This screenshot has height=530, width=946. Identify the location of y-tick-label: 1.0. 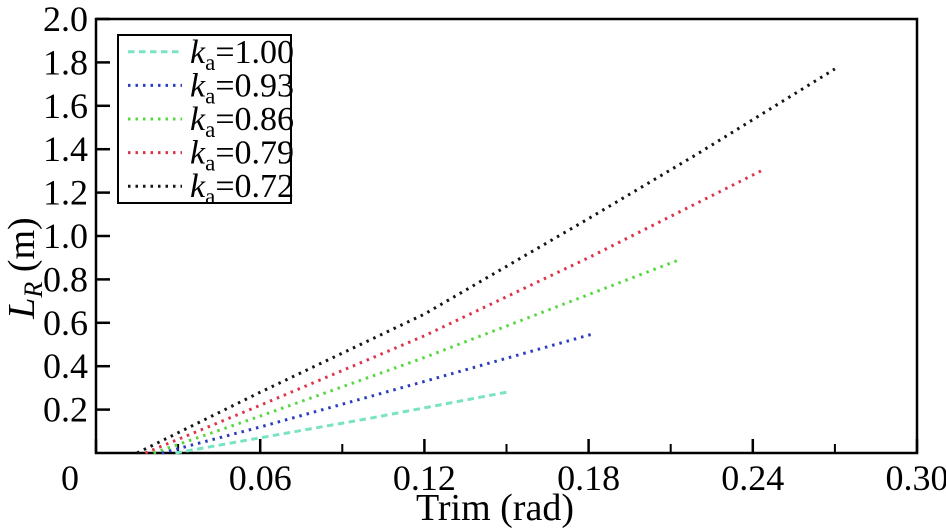
(65, 236).